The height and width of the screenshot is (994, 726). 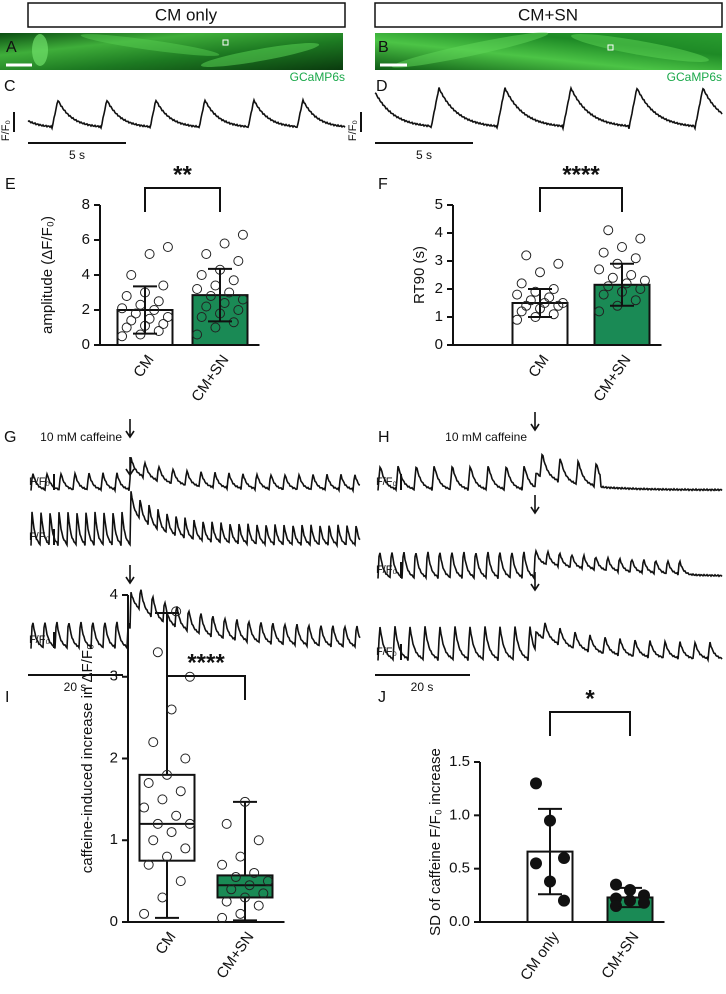 What do you see at coordinates (435, 842) in the screenshot?
I see `y-axis-label: SD of caffeine F/F₀ increase` at bounding box center [435, 842].